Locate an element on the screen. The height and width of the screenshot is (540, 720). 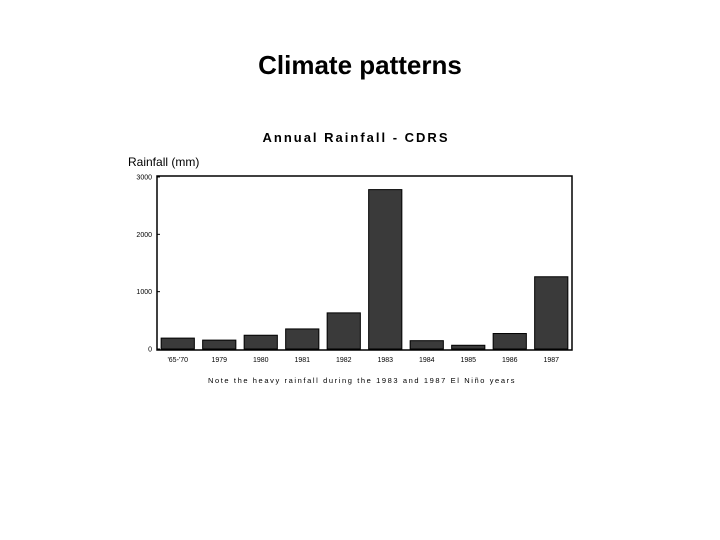
x-tick-label: 1985 is located at coordinates (468, 360).